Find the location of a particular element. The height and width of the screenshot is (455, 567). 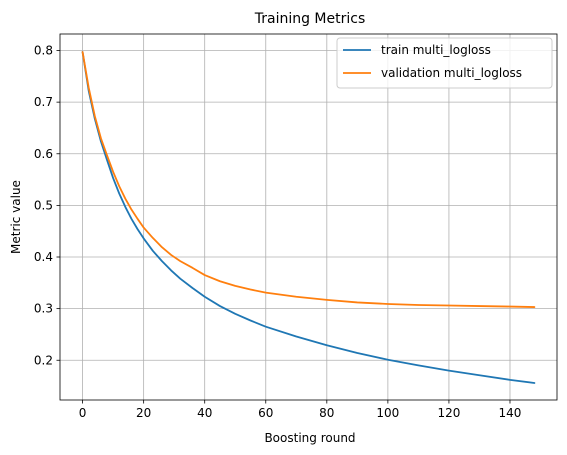

y-axis-label: Metric value is located at coordinates (16, 217).